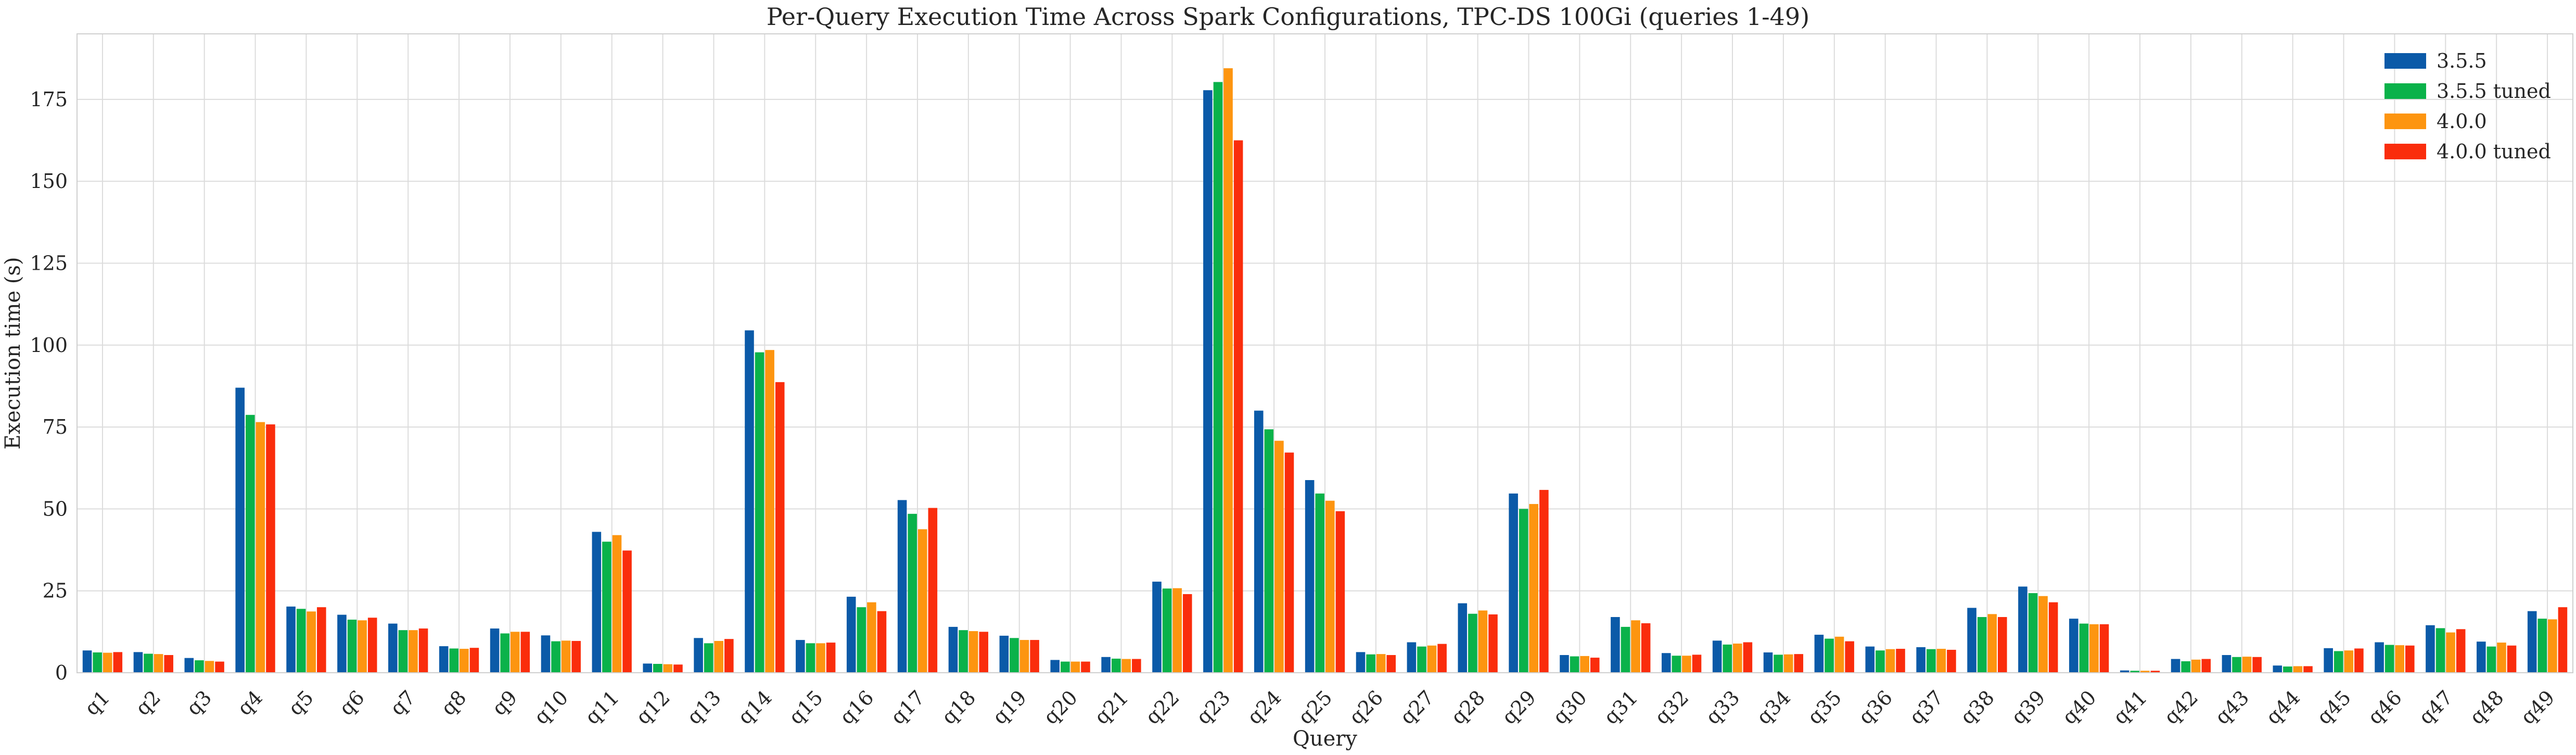  I want to click on x-tick-label: q49, so click(2537, 708).